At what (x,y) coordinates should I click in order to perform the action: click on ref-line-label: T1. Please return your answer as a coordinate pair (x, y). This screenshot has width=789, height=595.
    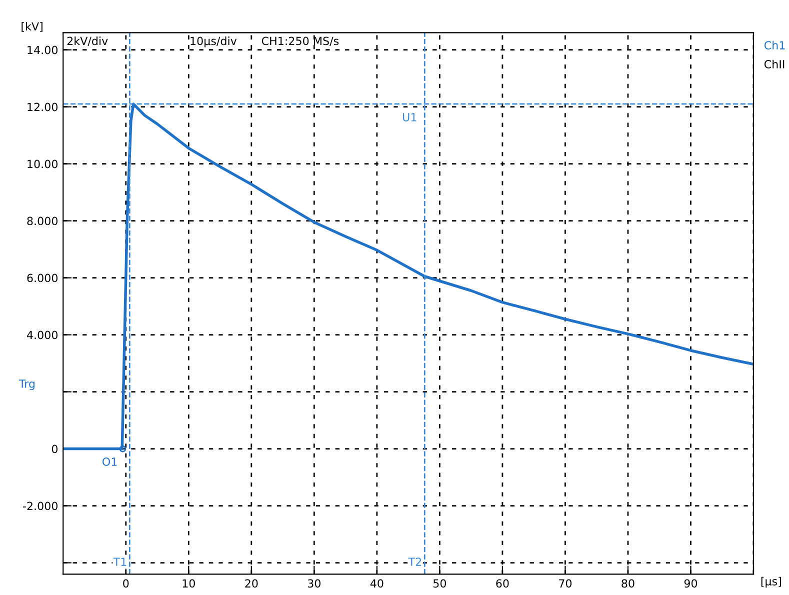
    Looking at the image, I should click on (119, 562).